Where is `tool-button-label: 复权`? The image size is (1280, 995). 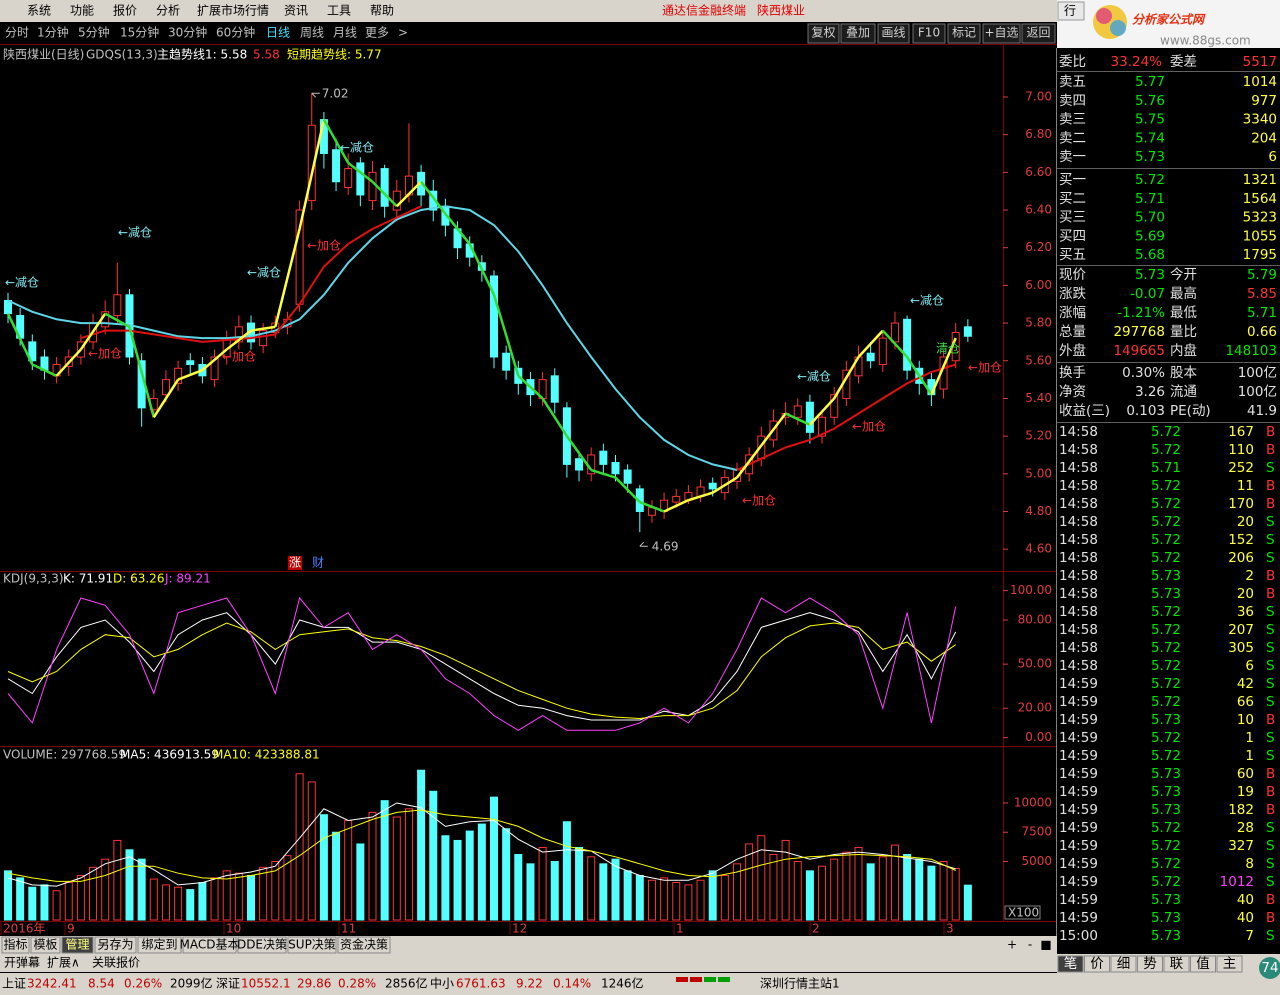
tool-button-label: 复权 is located at coordinates (823, 33).